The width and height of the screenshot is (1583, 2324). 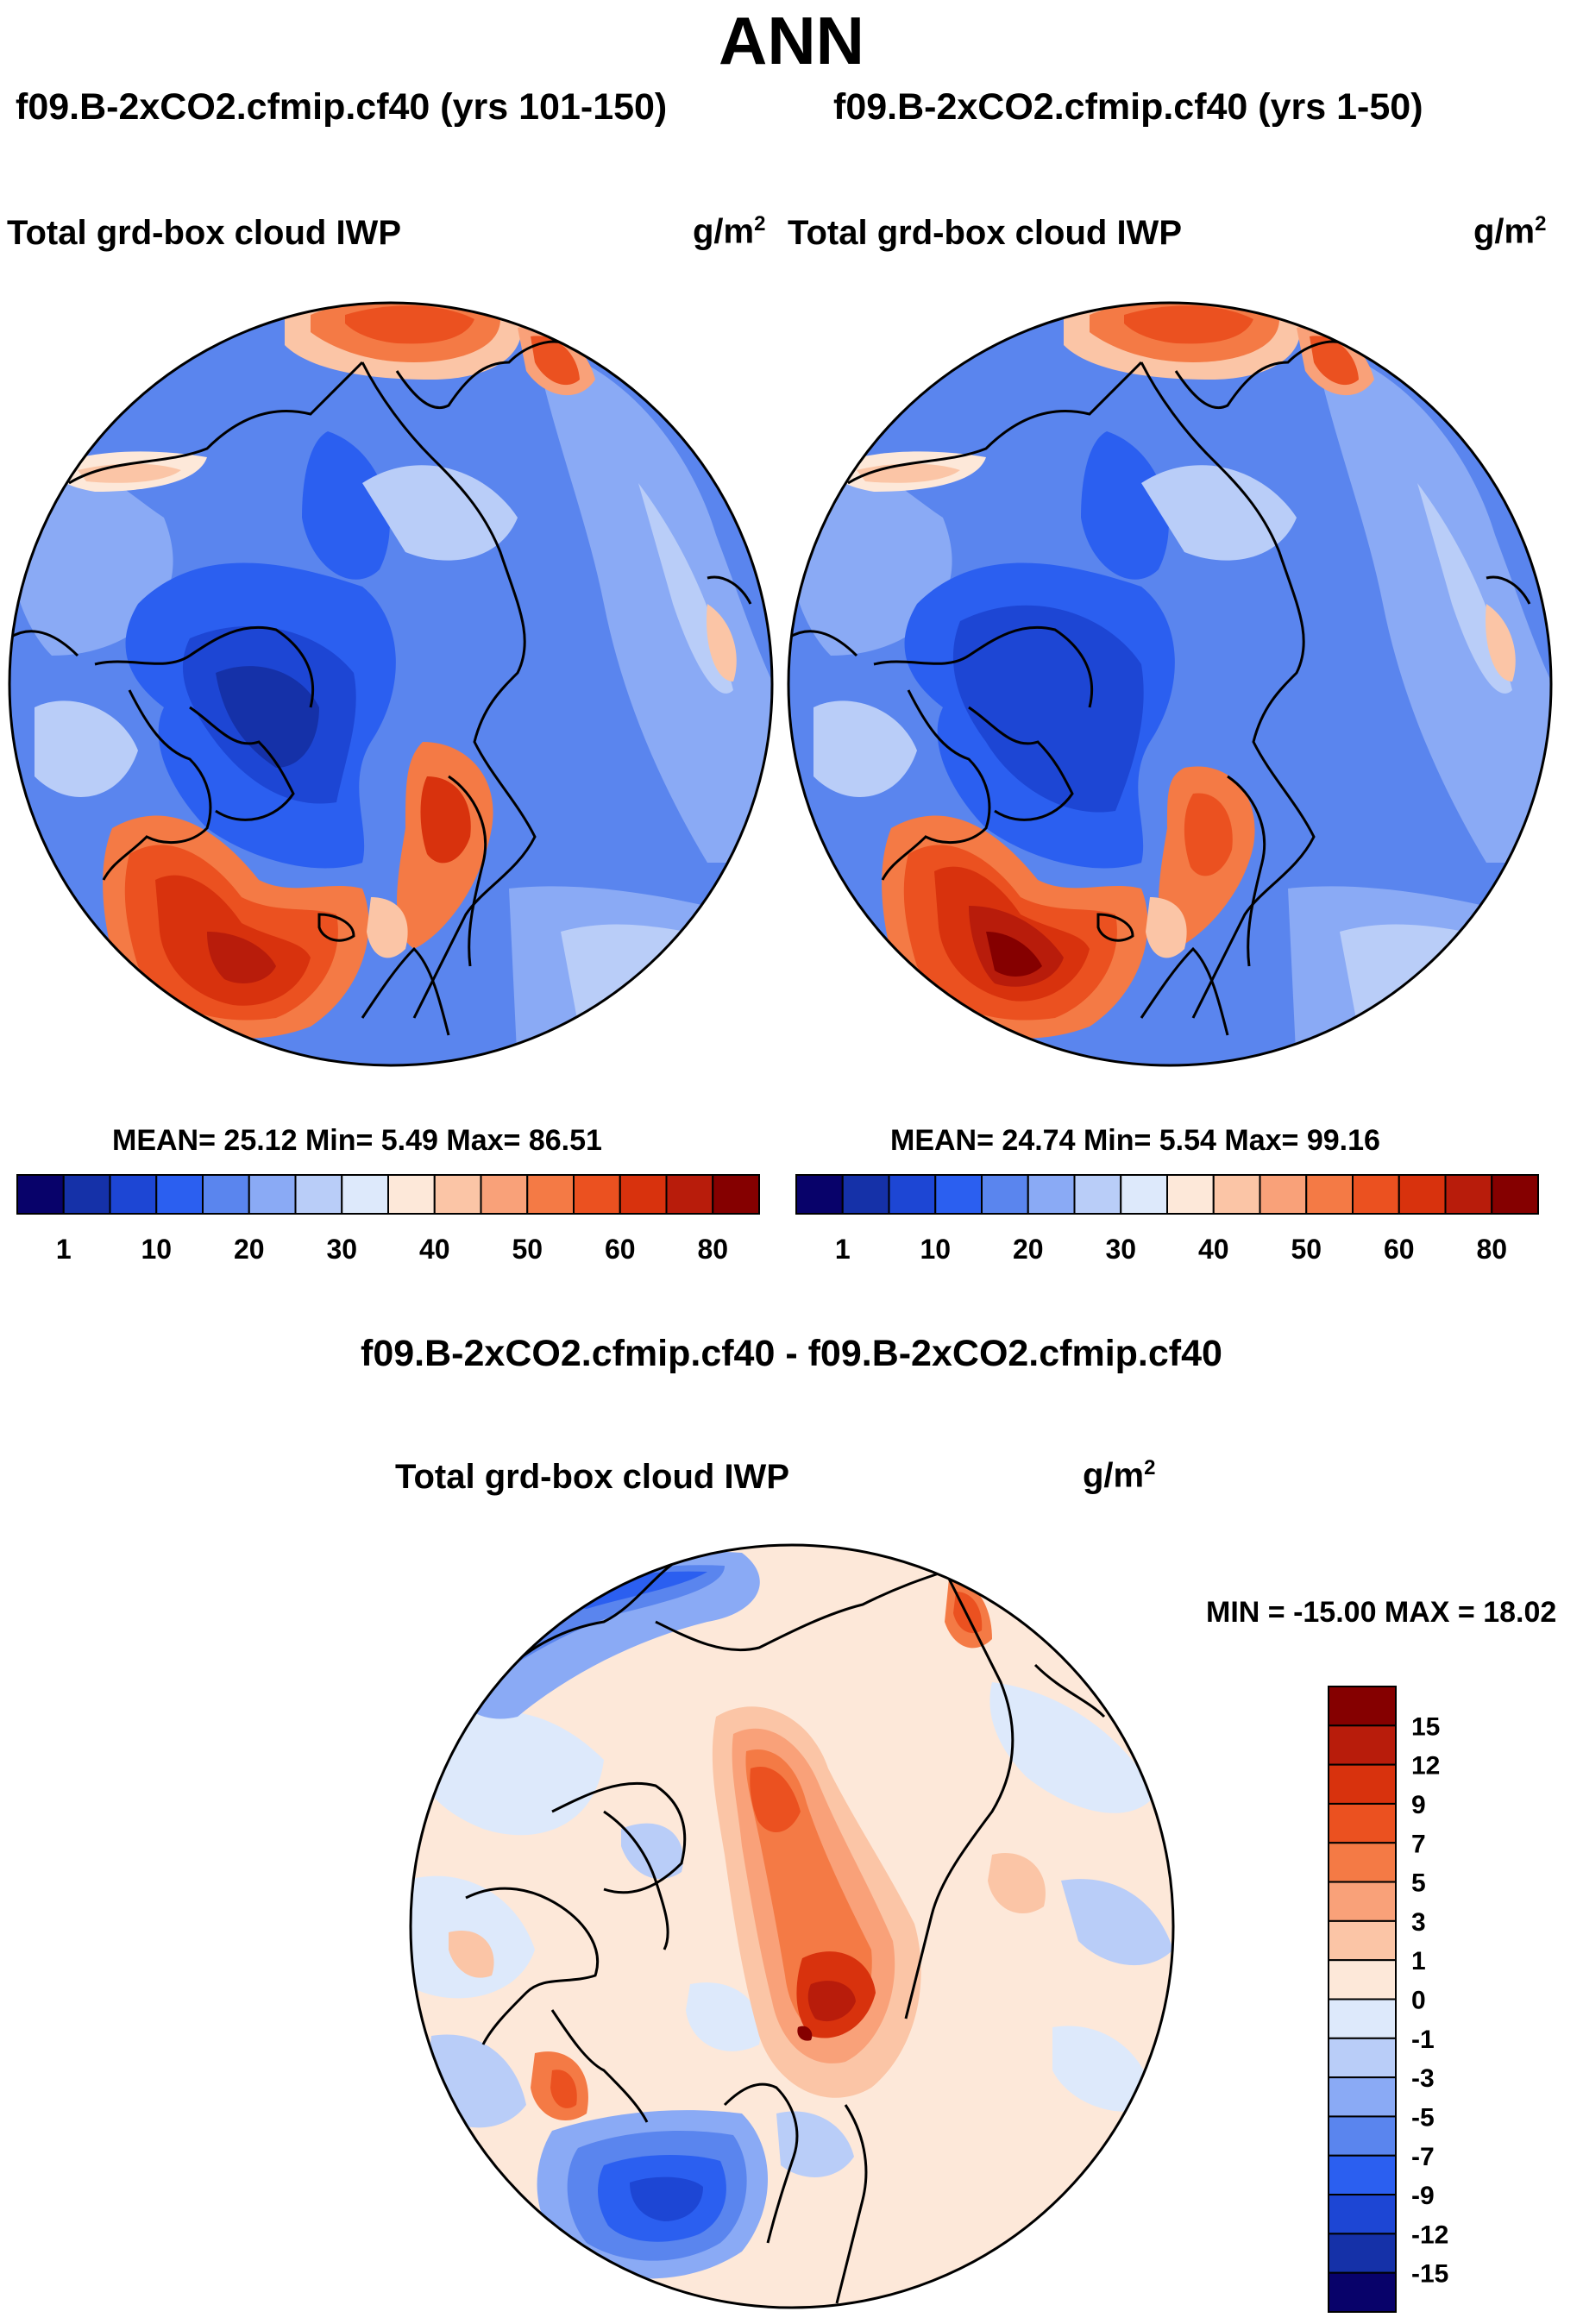 What do you see at coordinates (843, 1250) in the screenshot?
I see `panel2-colorbar-tick-label: 1` at bounding box center [843, 1250].